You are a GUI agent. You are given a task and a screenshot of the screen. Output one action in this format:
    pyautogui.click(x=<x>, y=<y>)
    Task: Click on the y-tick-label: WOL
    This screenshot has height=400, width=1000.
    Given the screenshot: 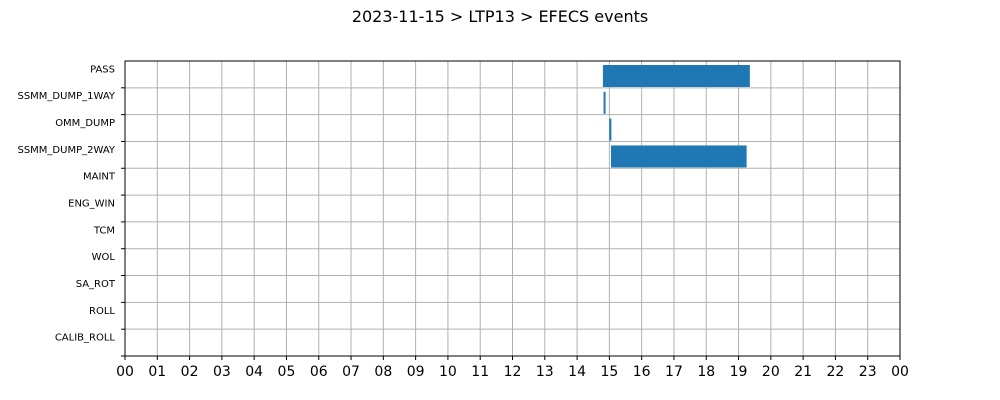 What is the action you would take?
    pyautogui.click(x=104, y=257)
    